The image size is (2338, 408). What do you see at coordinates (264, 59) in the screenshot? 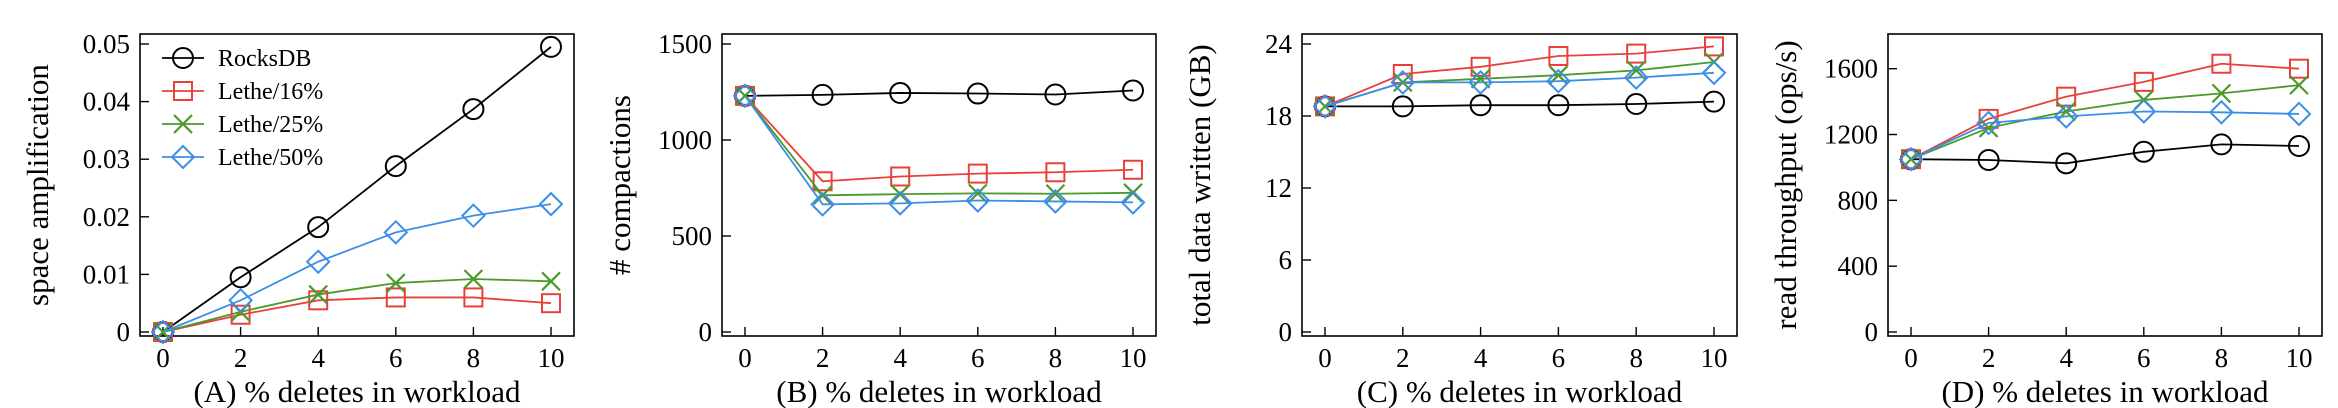
I see `legend-entry: RocksDB` at bounding box center [264, 59].